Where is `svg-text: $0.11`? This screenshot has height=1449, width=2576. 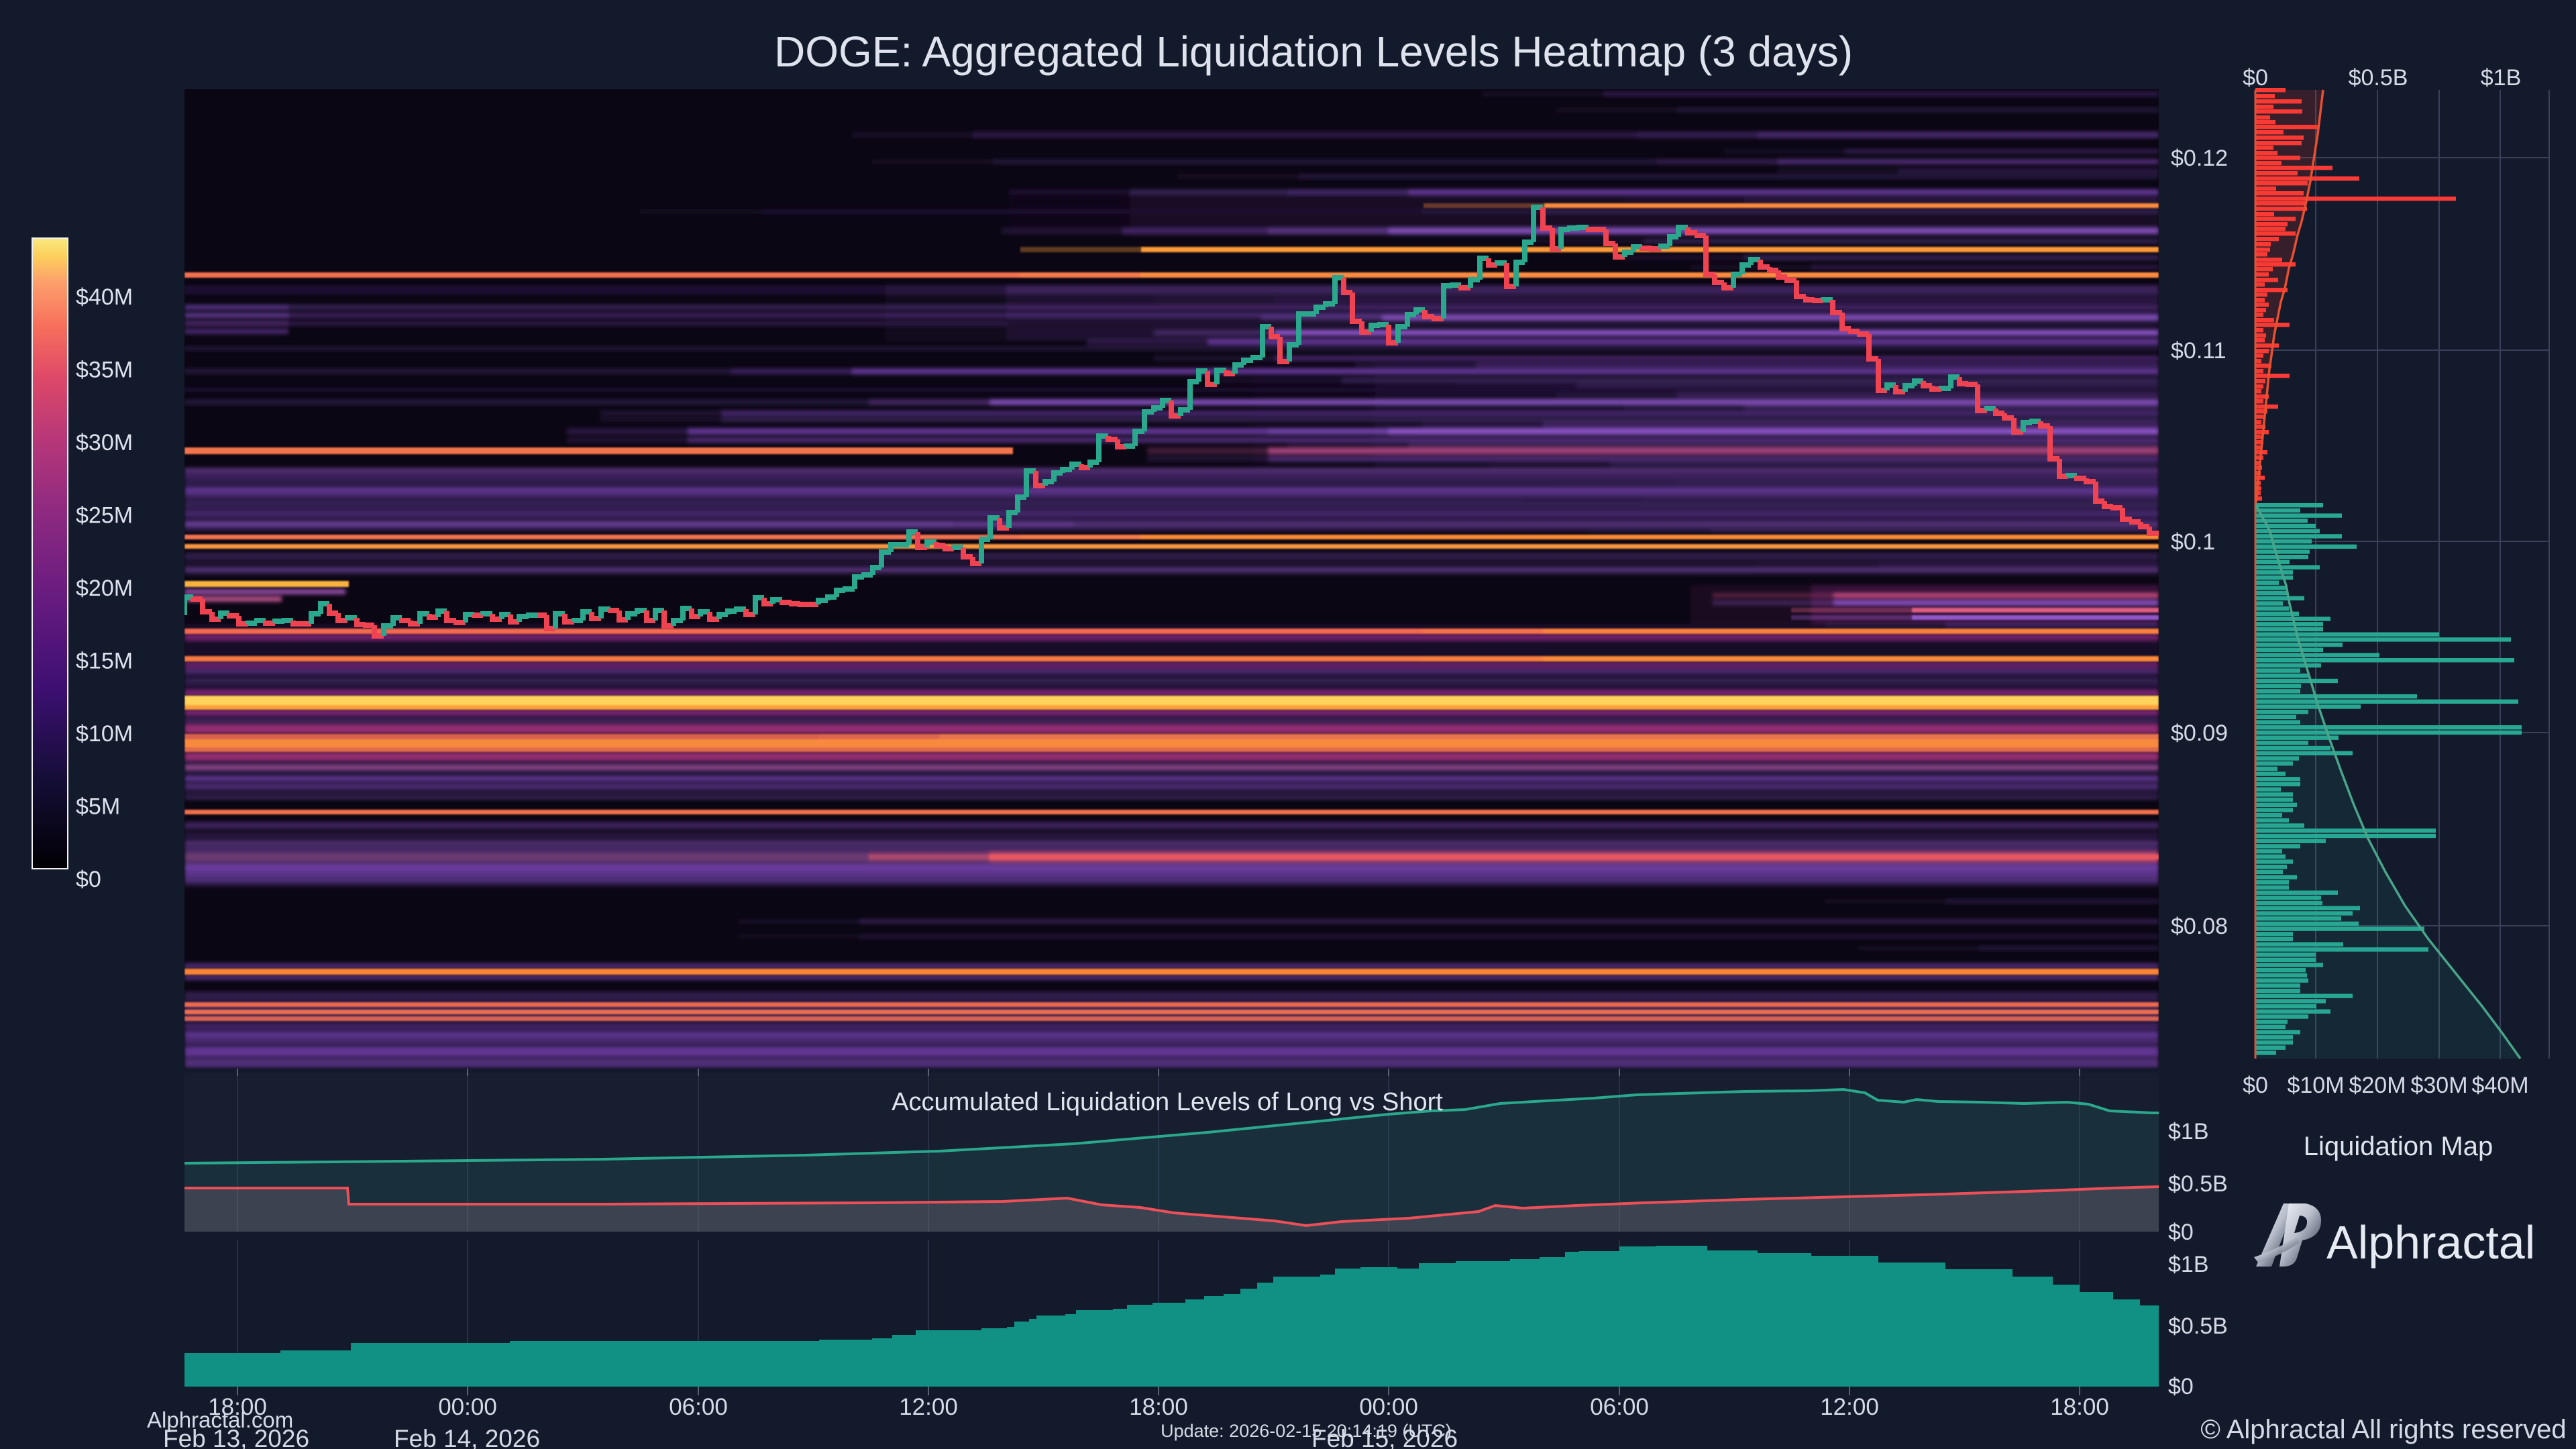
svg-text: $0.11 is located at coordinates (2198, 351).